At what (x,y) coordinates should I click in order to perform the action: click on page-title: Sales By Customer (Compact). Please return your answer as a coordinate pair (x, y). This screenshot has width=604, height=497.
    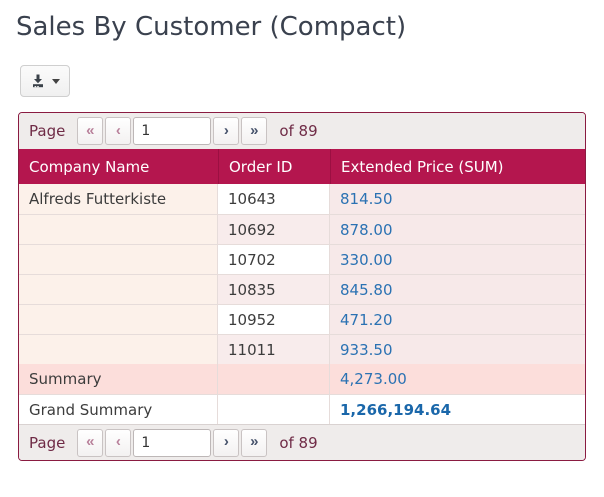
    Looking at the image, I should click on (211, 27).